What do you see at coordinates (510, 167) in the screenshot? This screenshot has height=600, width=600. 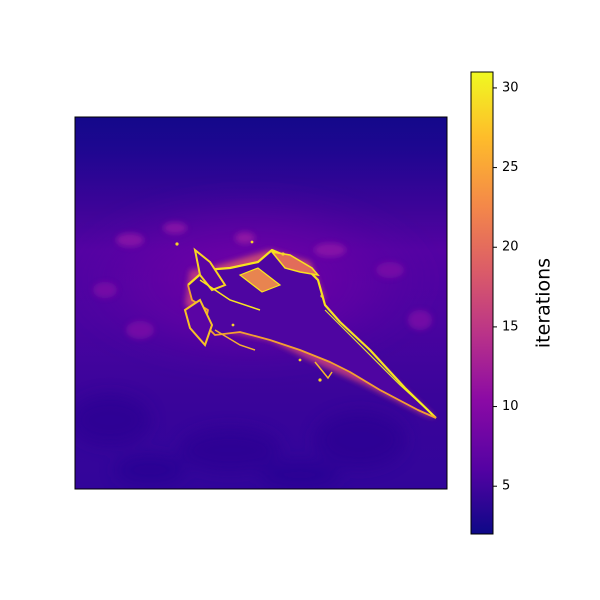 I see `colorbar-tick-label: 25` at bounding box center [510, 167].